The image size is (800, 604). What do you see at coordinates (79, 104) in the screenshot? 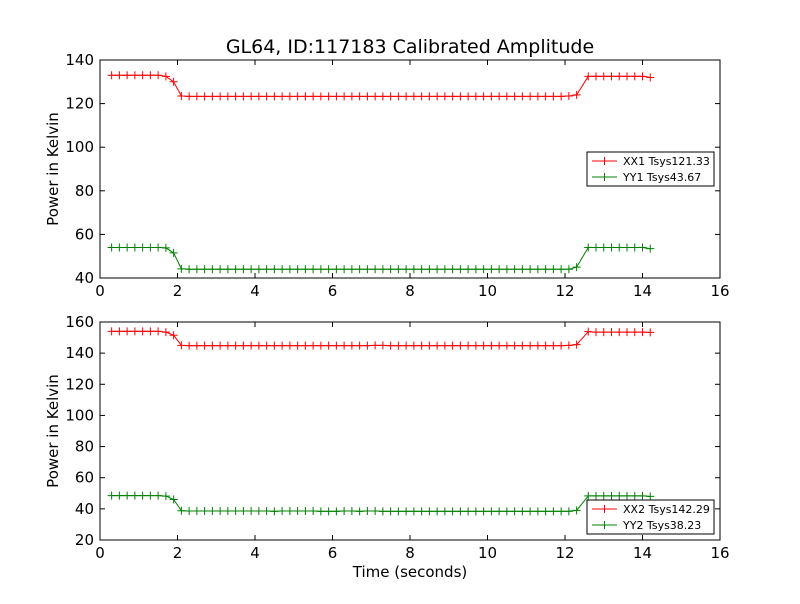
I see `plot-0-y-tick-label: 120` at bounding box center [79, 104].